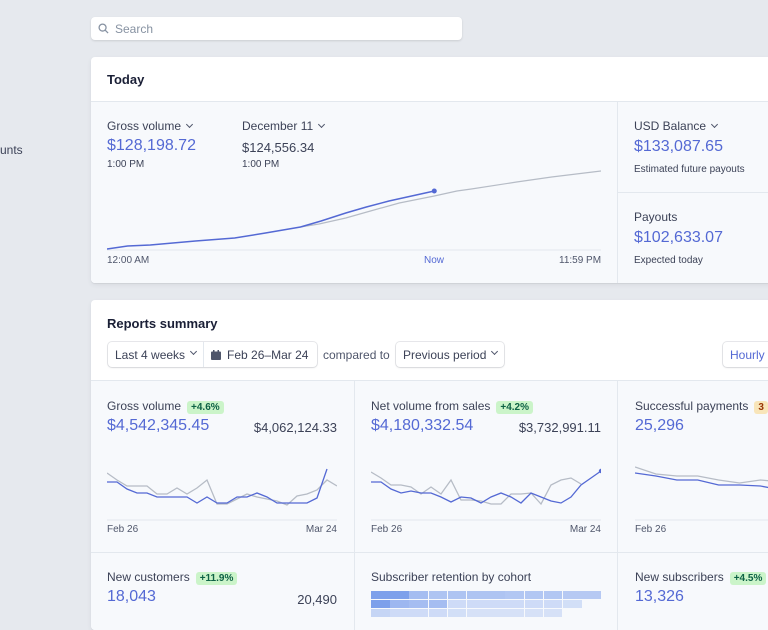 Image resolution: width=768 pixels, height=630 pixels. Describe the element at coordinates (689, 169) in the screenshot. I see `usd-balance-sub: Estimated future payouts` at that location.